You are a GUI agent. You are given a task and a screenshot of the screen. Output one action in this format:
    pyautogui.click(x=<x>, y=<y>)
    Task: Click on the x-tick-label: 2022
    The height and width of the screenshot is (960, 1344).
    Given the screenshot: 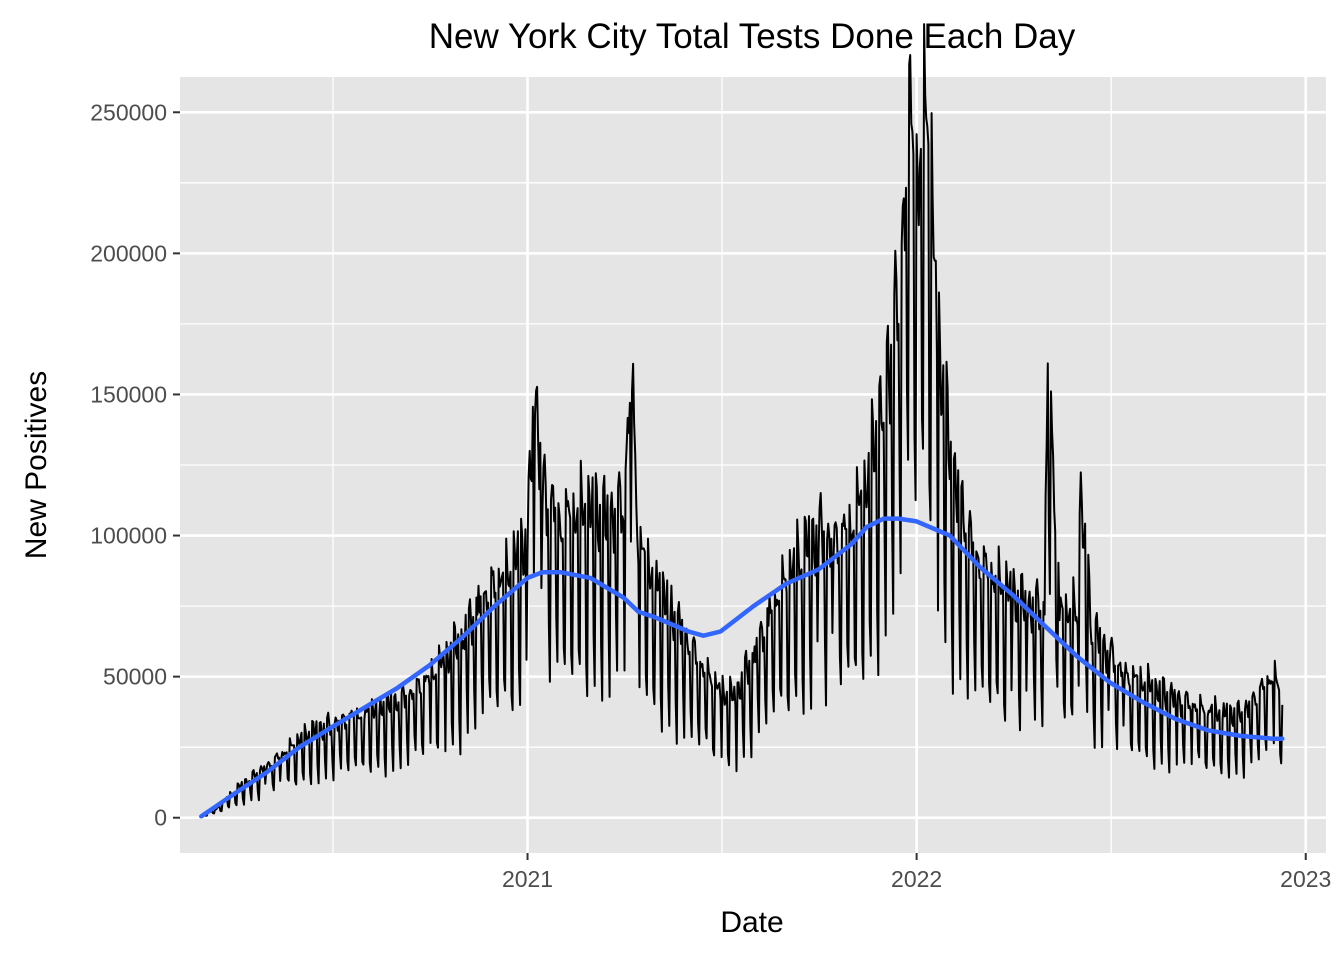 What is the action you would take?
    pyautogui.click(x=916, y=879)
    